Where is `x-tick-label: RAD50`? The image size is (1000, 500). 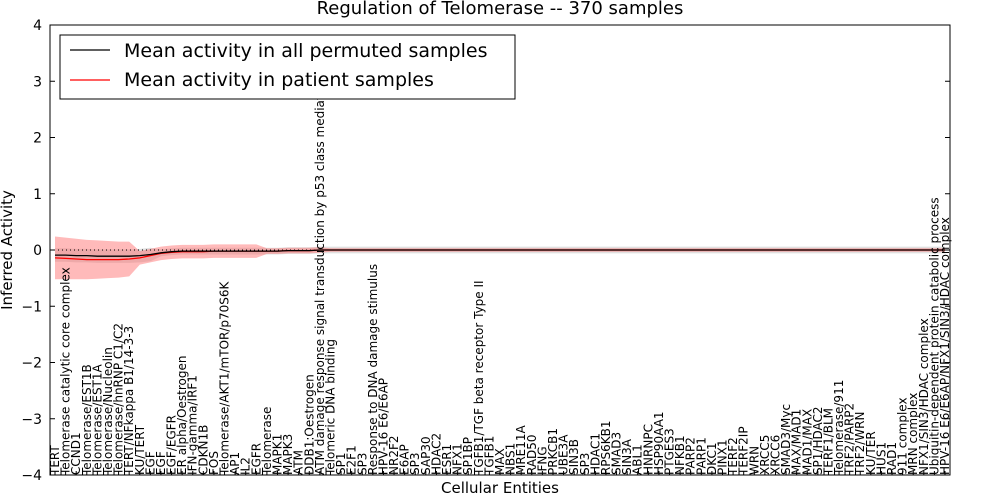
x-tick-label: RAD50 is located at coordinates (532, 454).